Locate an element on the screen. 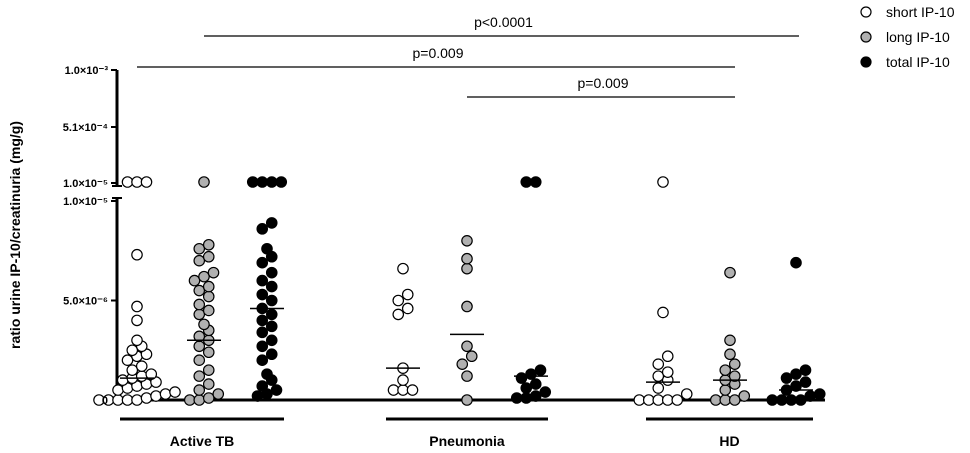 The width and height of the screenshot is (970, 453). x-category-label: HD is located at coordinates (729, 441).